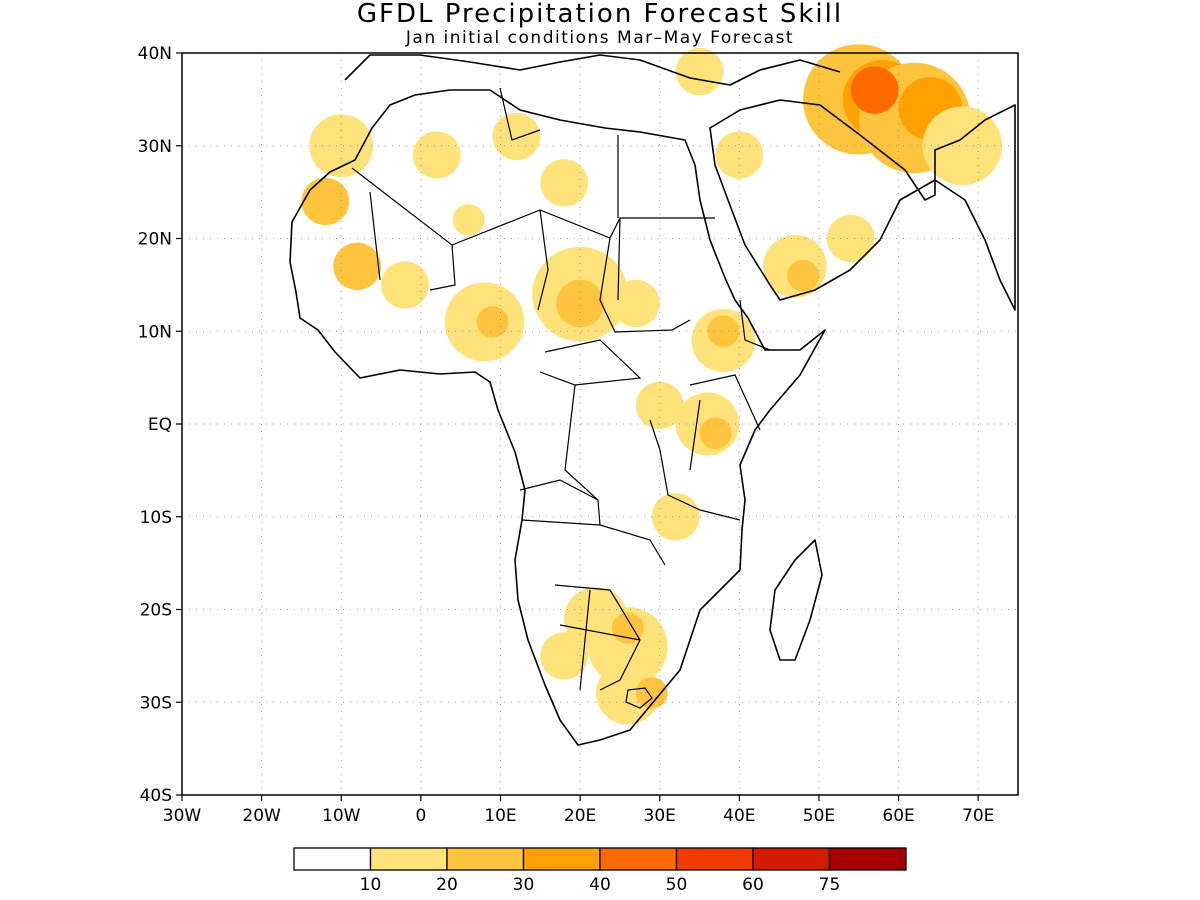 The height and width of the screenshot is (900, 1200). Describe the element at coordinates (796, 600) in the screenshot. I see `madagascar-coastline` at that location.